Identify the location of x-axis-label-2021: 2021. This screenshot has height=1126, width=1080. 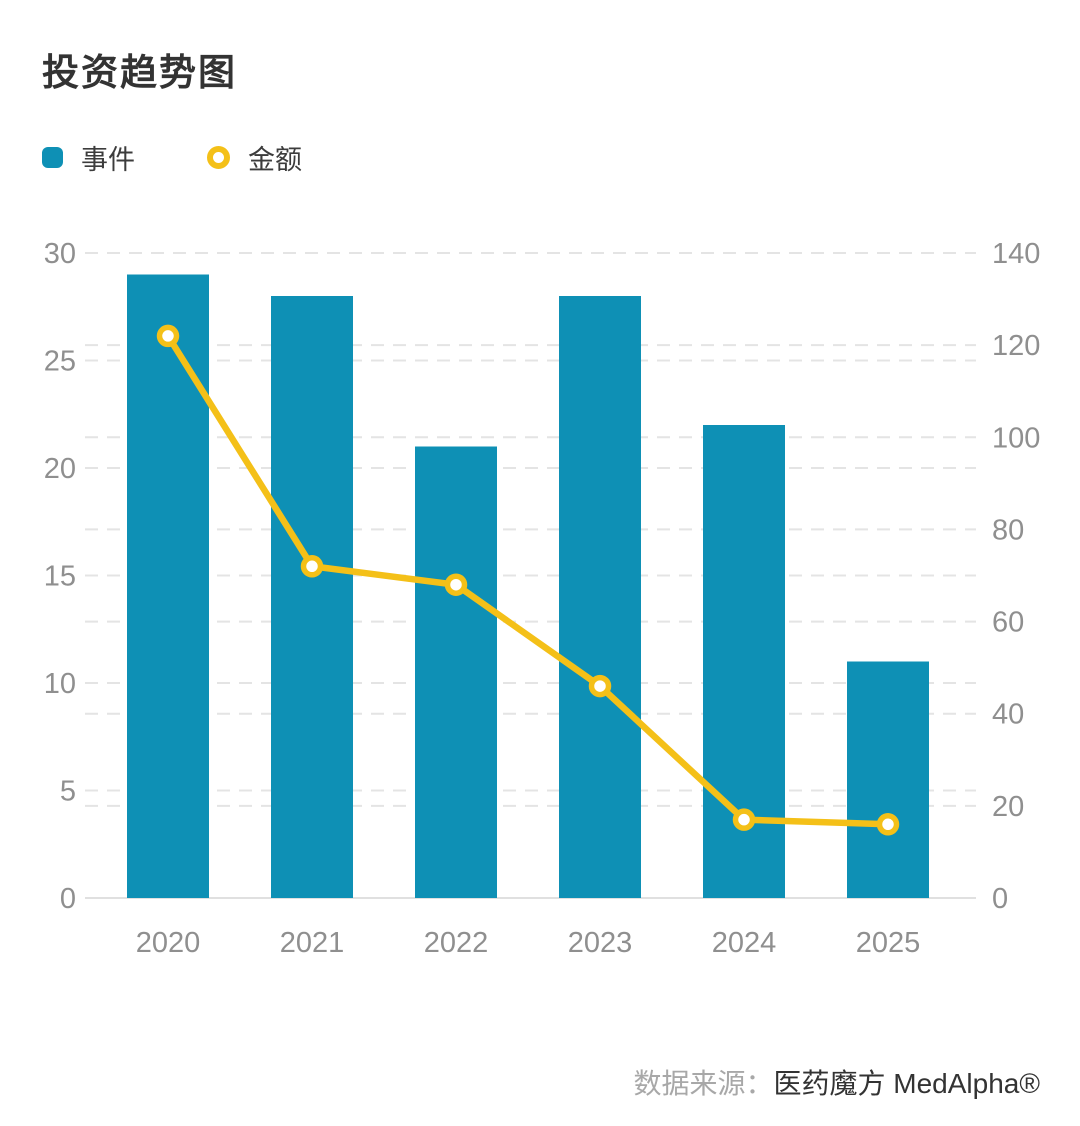
(312, 943).